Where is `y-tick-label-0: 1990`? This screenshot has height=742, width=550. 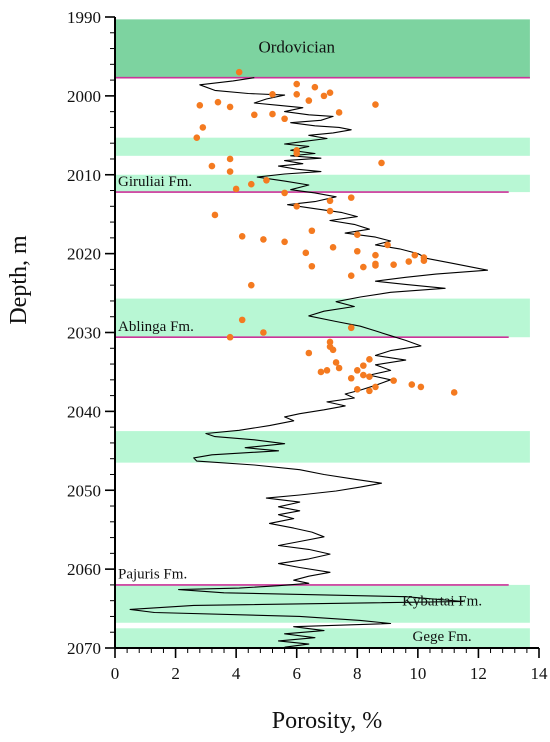
y-tick-label-0: 1990 is located at coordinates (84, 17).